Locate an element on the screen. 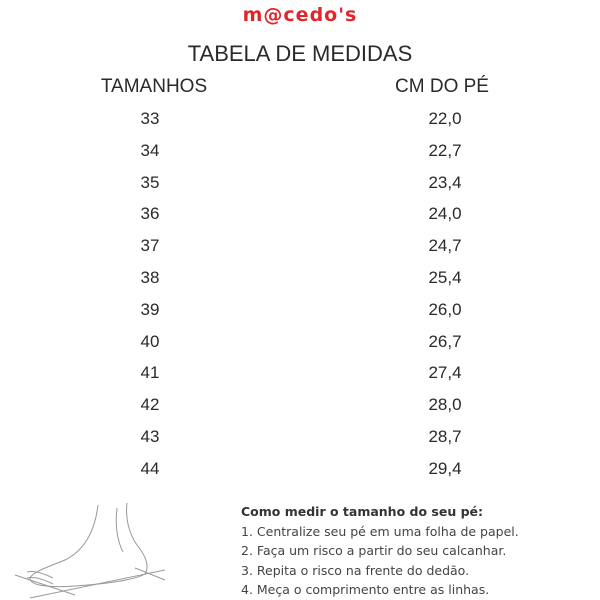 The height and width of the screenshot is (600, 600). size-cell: 44 is located at coordinates (150, 468).